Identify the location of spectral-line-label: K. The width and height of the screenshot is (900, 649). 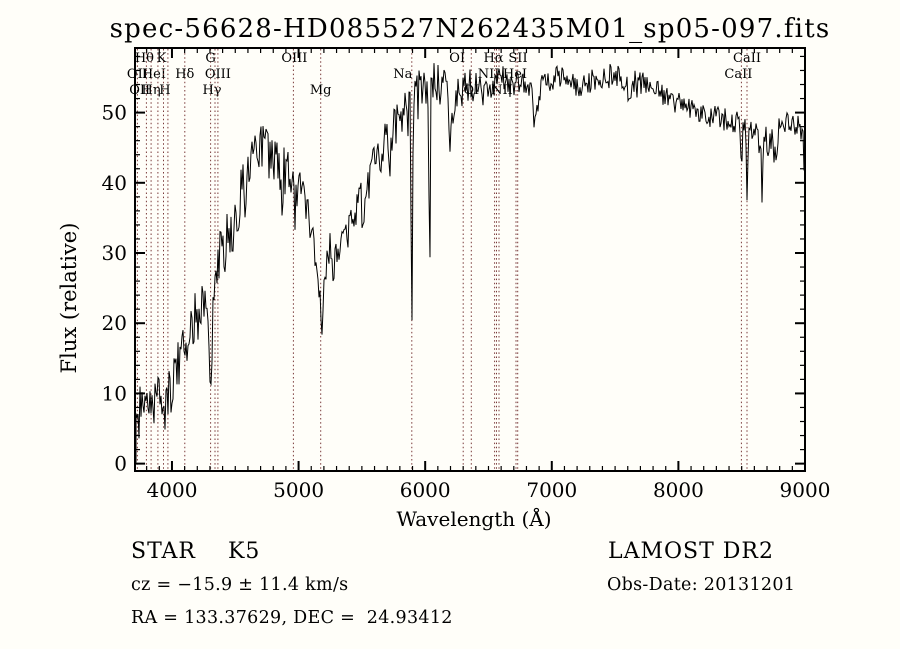
(162, 58).